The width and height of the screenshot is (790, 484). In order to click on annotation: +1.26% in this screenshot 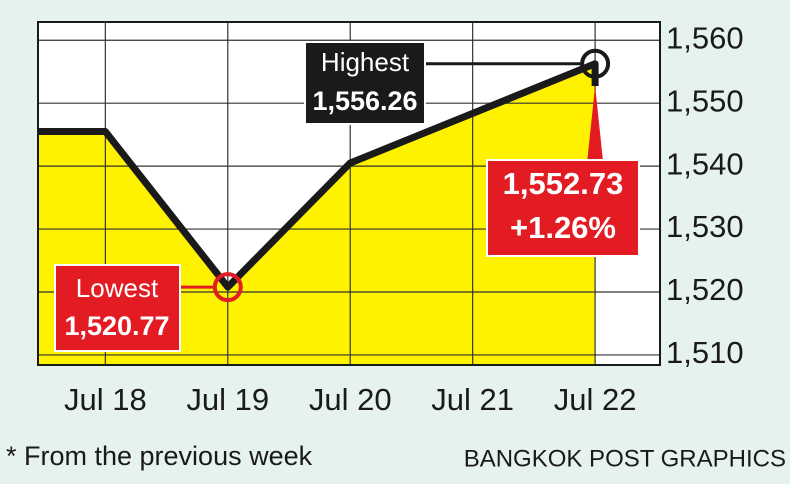, I will do `click(563, 227)`.